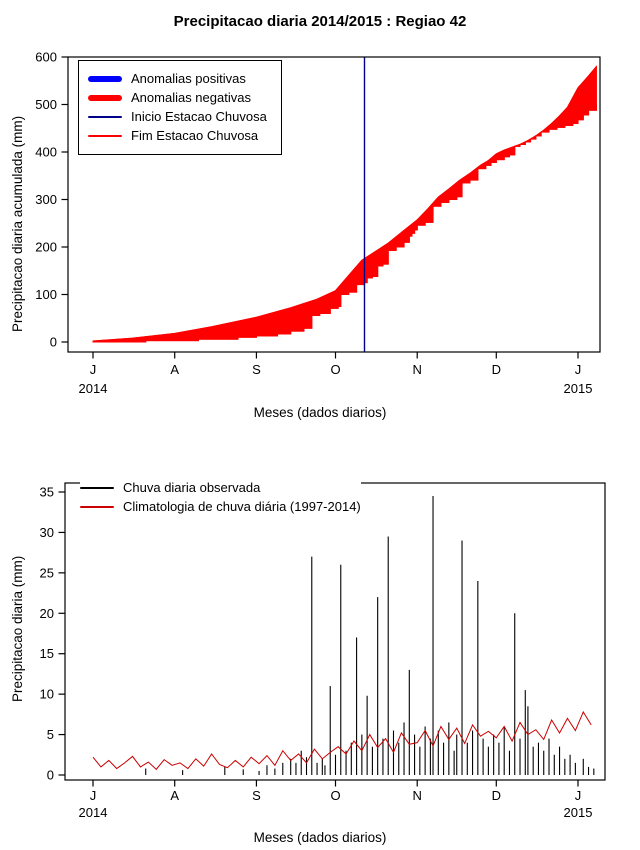  Describe the element at coordinates (50, 734) in the screenshot. I see `y-tick-label: 5` at that location.